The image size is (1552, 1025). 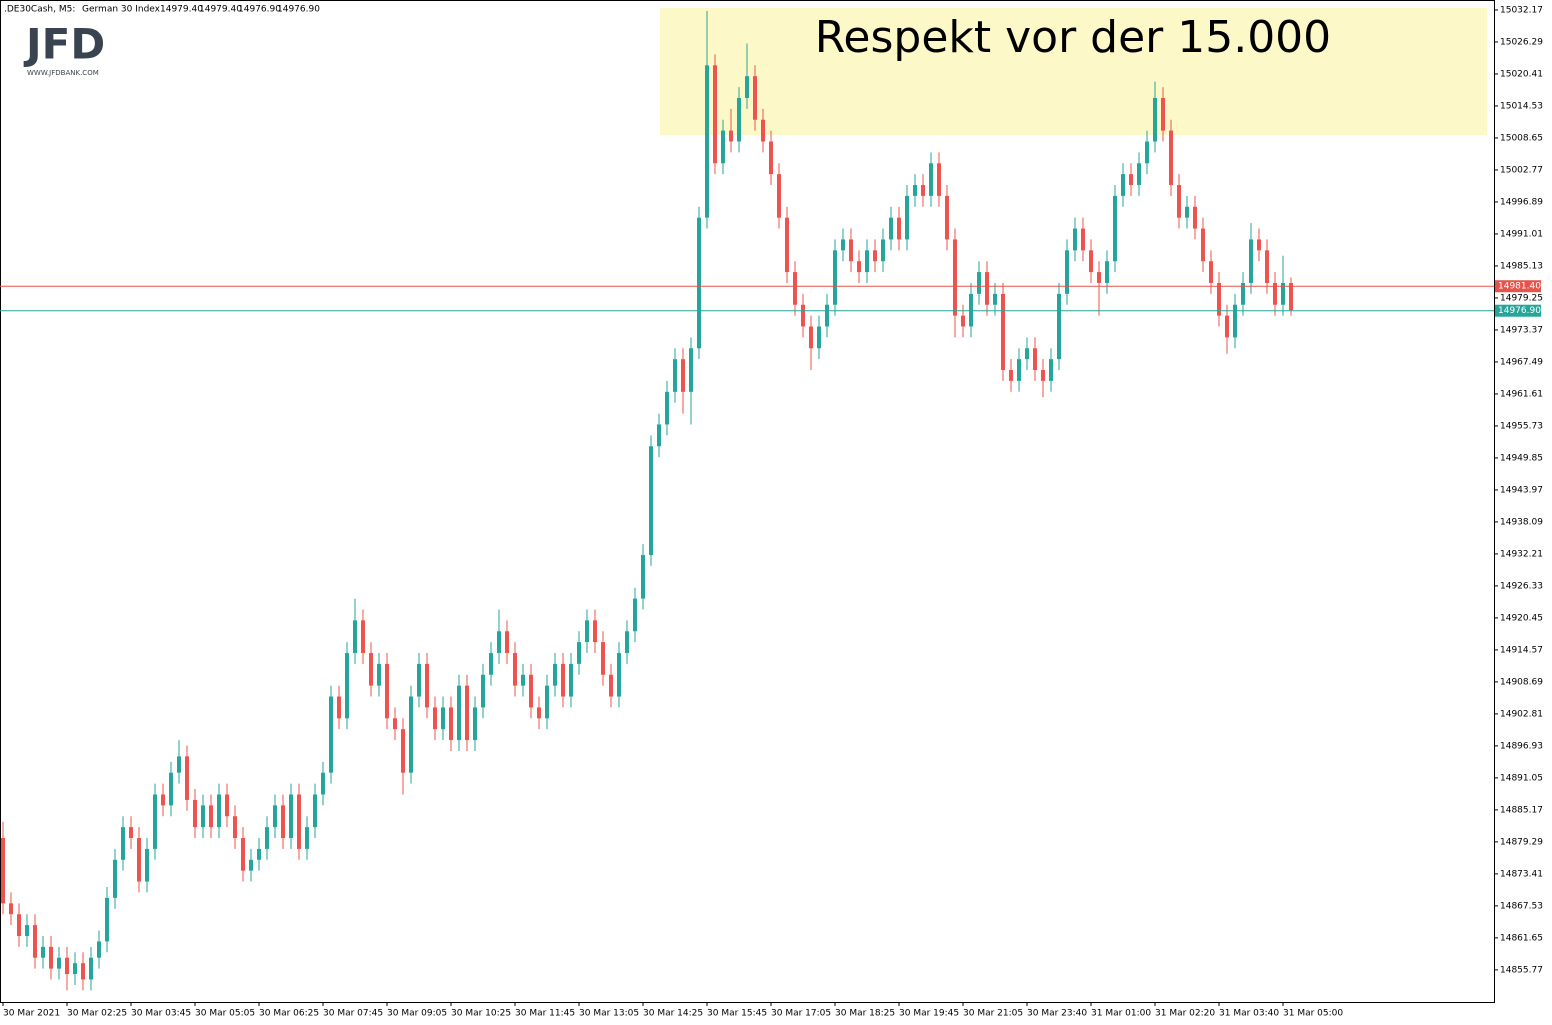 What do you see at coordinates (1521, 10) in the screenshot?
I see `y-tick-label: 15032.17` at bounding box center [1521, 10].